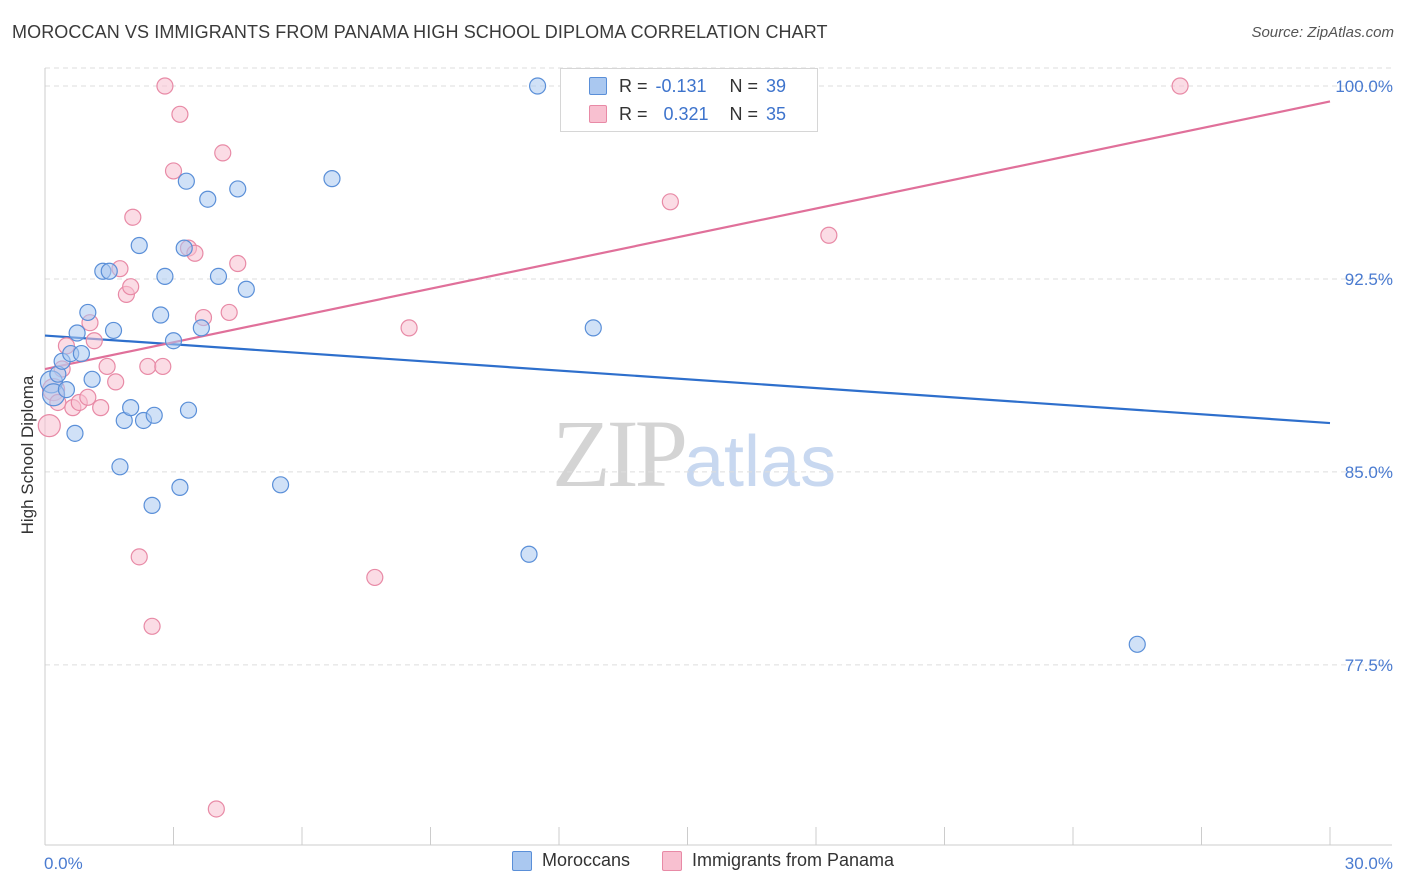 This screenshot has height=892, width=1406. Describe the element at coordinates (620, 453) in the screenshot. I see `watermark-zip: ZIP` at that location.